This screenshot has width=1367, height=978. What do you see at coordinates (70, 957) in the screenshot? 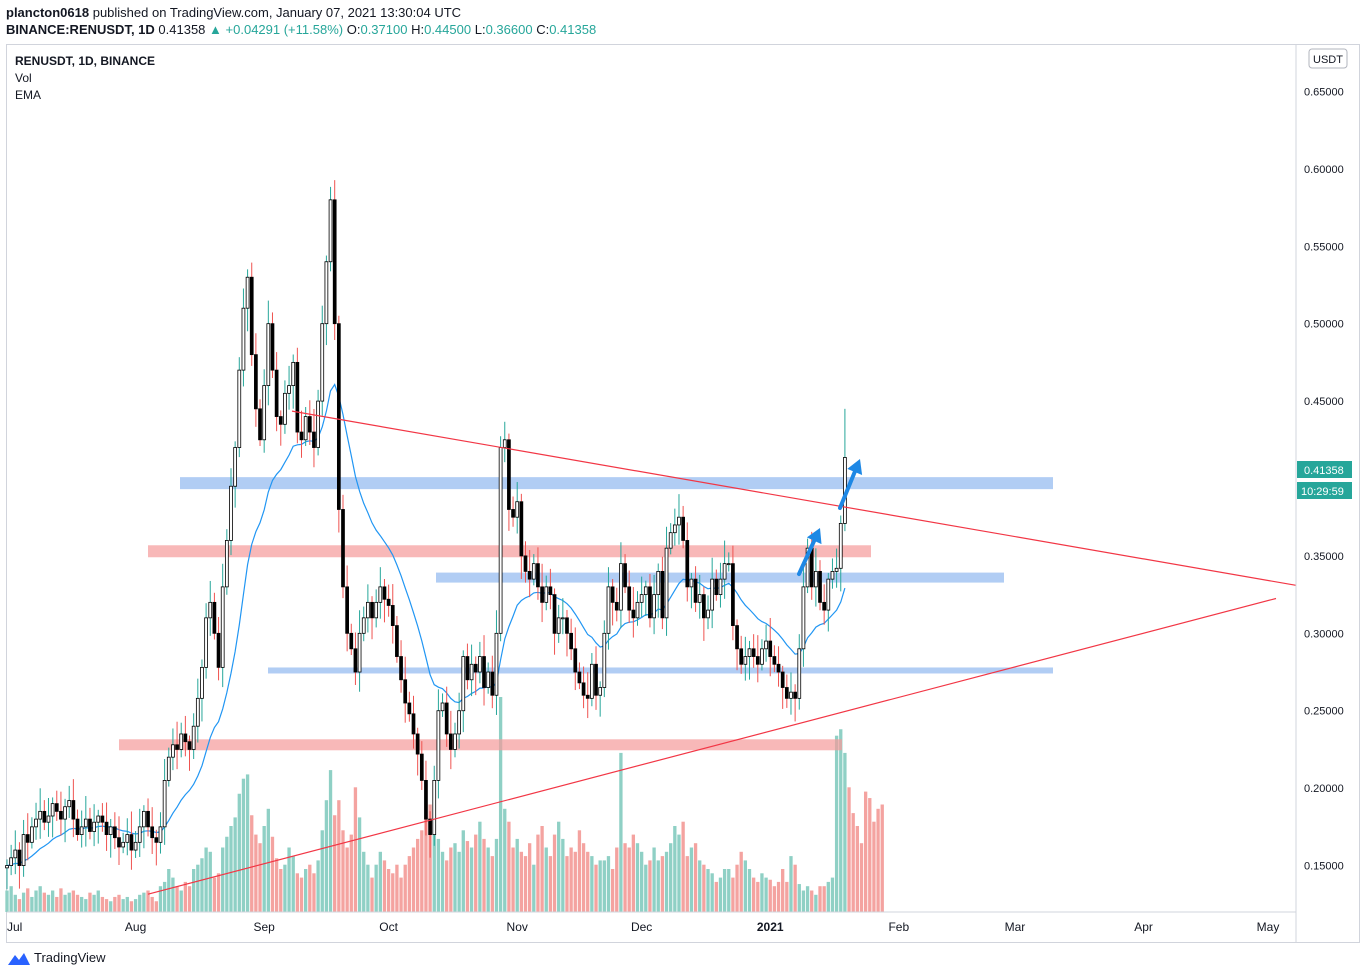
I see `footer-brand: TradingView` at bounding box center [70, 957].